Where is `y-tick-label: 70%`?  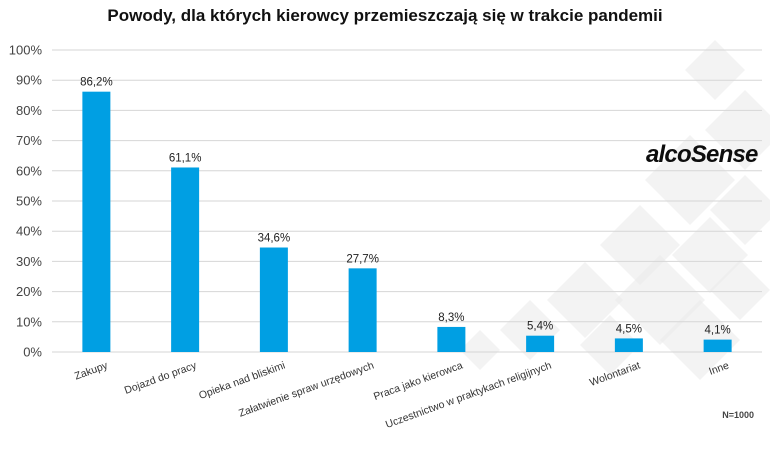 y-tick-label: 70% is located at coordinates (29, 140).